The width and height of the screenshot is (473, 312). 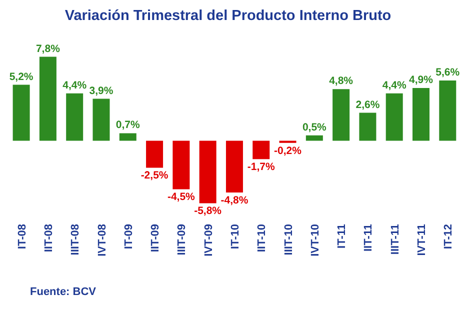 What do you see at coordinates (181, 197) in the screenshot?
I see `data-label: -4,5%` at bounding box center [181, 197].